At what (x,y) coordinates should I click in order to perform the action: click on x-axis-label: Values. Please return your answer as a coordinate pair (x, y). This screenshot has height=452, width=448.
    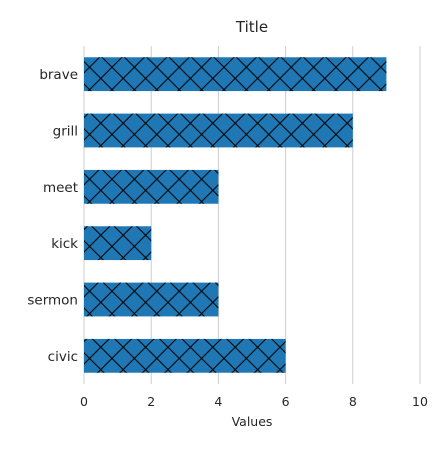
    Looking at the image, I should click on (252, 421).